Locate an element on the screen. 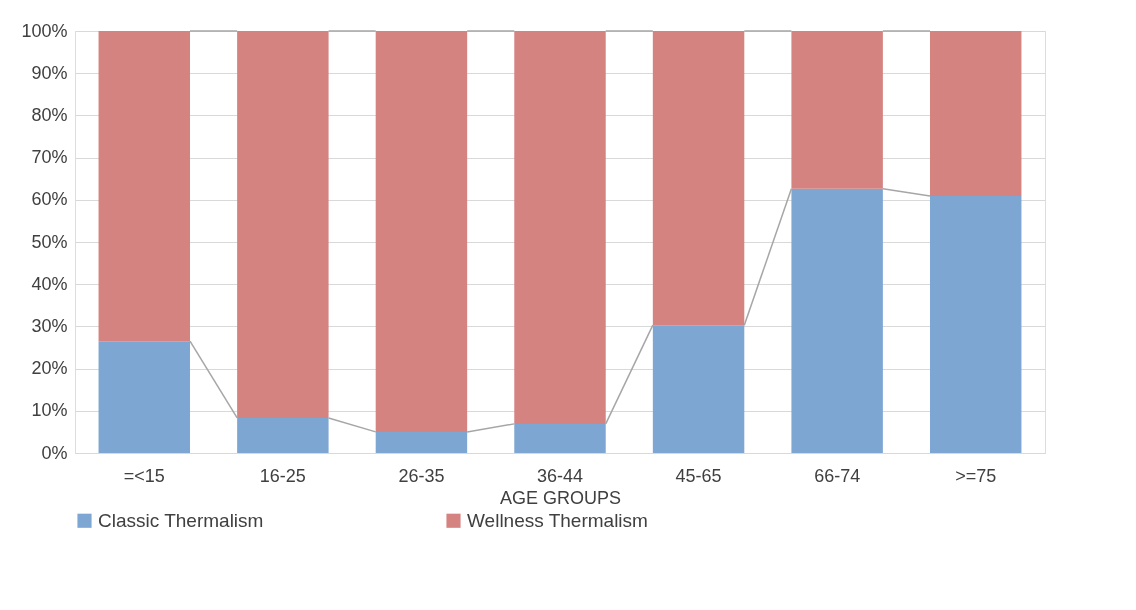 Image resolution: width=1136 pixels, height=610 pixels. y-tick-label: 100% is located at coordinates (44, 30).